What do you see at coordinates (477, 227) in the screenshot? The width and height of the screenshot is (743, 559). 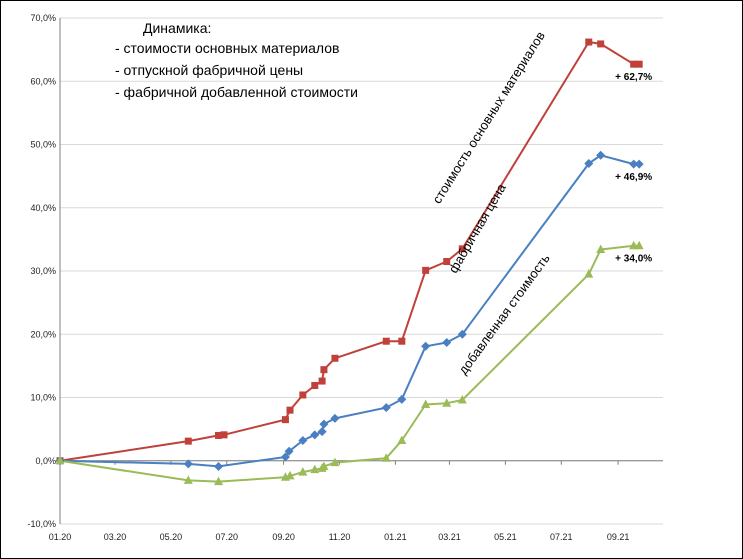 I see `series-name-label: фабричная цена` at bounding box center [477, 227].